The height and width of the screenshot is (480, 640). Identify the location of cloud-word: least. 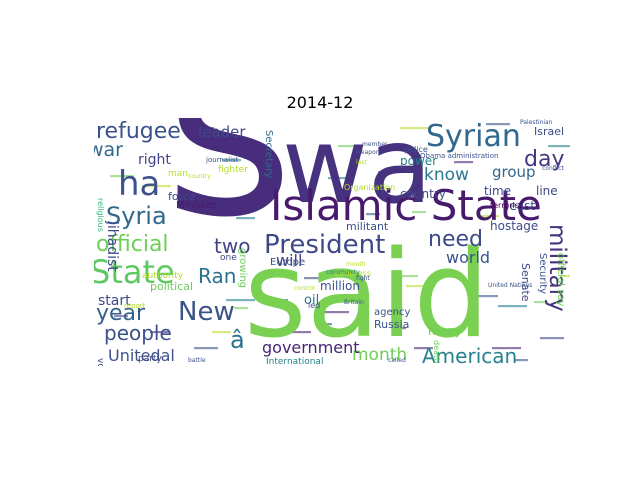
(520, 206).